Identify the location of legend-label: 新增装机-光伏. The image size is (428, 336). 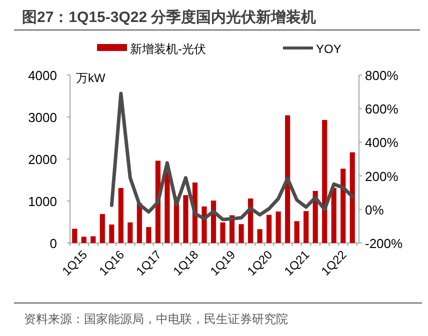
(168, 49).